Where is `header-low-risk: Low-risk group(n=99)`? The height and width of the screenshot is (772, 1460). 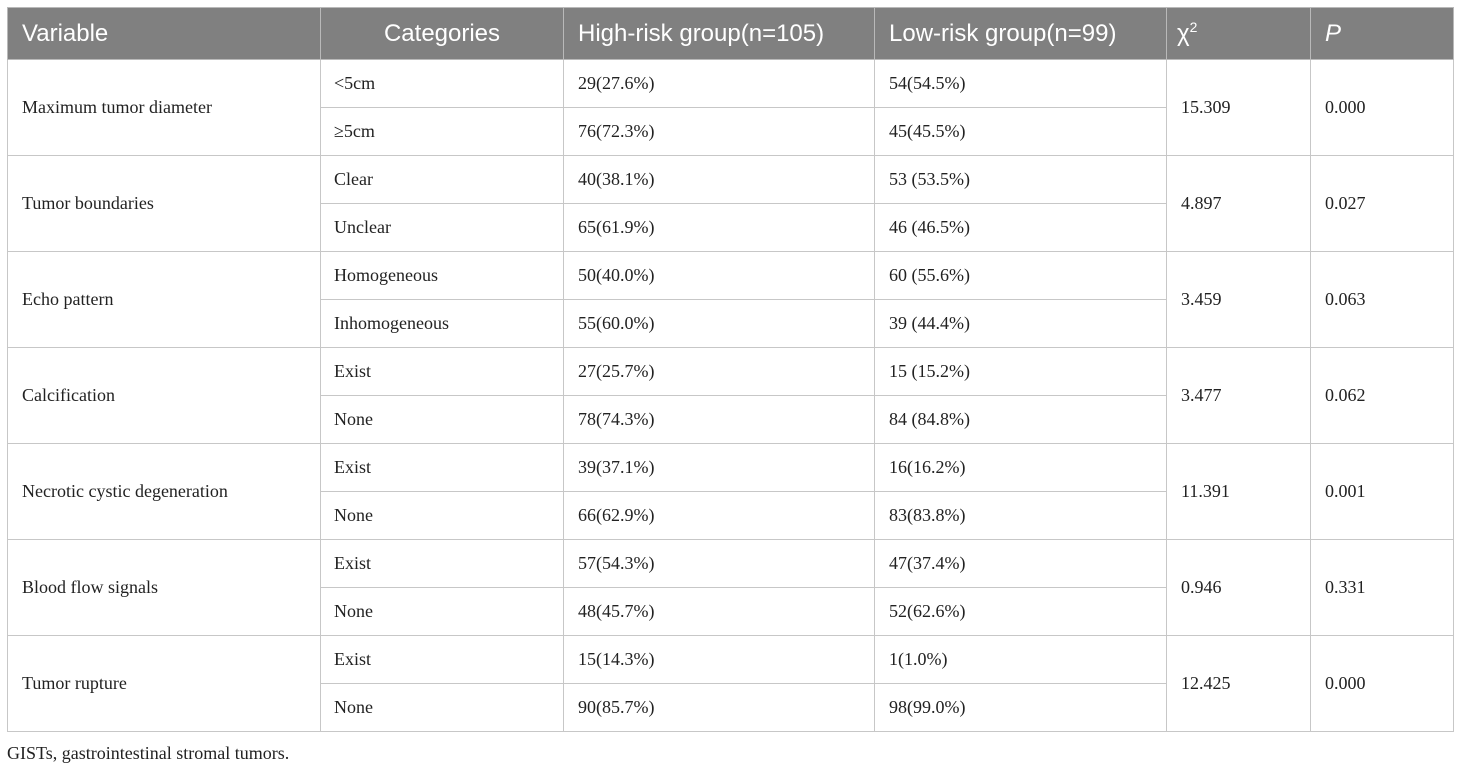 header-low-risk: Low-risk group(n=99) is located at coordinates (1020, 33).